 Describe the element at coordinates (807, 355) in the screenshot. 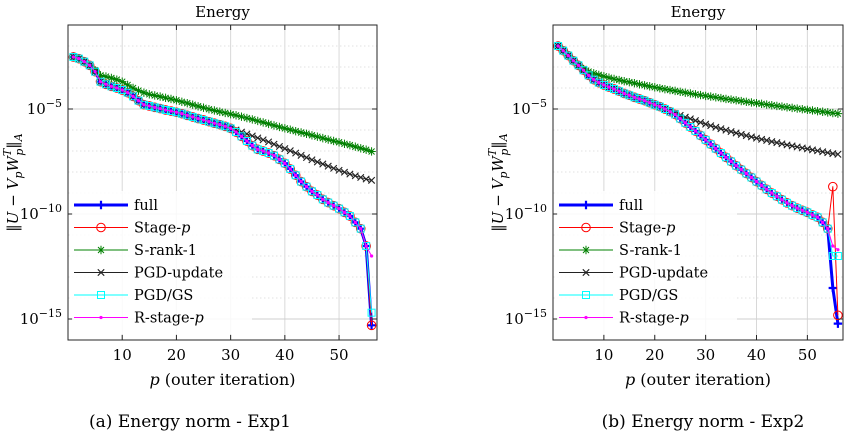

I see `x-tick-label: 50` at that location.